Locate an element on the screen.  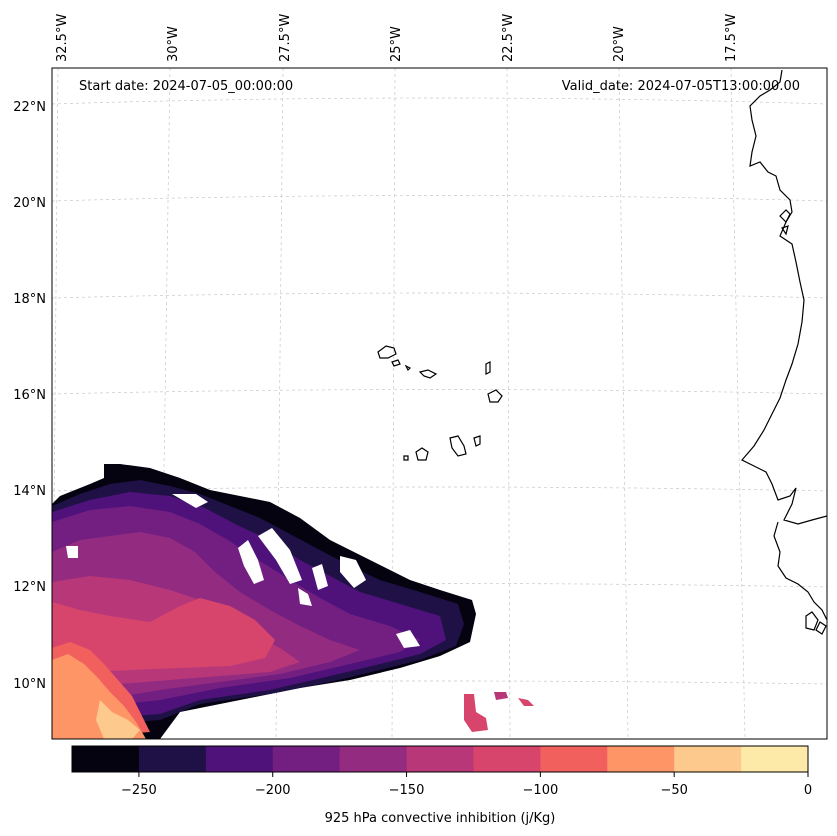
lon-label-30w: 30°W is located at coordinates (173, 44).